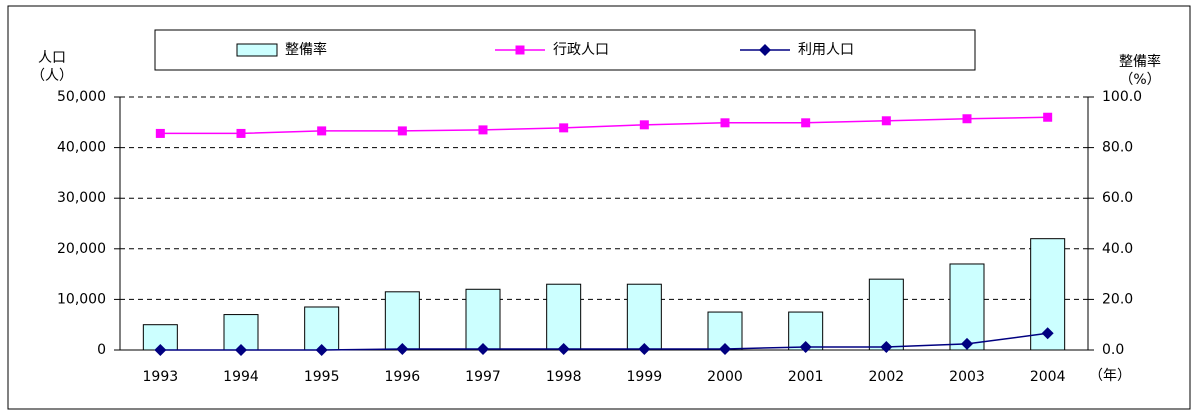  What do you see at coordinates (81, 299) in the screenshot?
I see `y-tick-label: 10,000` at bounding box center [81, 299].